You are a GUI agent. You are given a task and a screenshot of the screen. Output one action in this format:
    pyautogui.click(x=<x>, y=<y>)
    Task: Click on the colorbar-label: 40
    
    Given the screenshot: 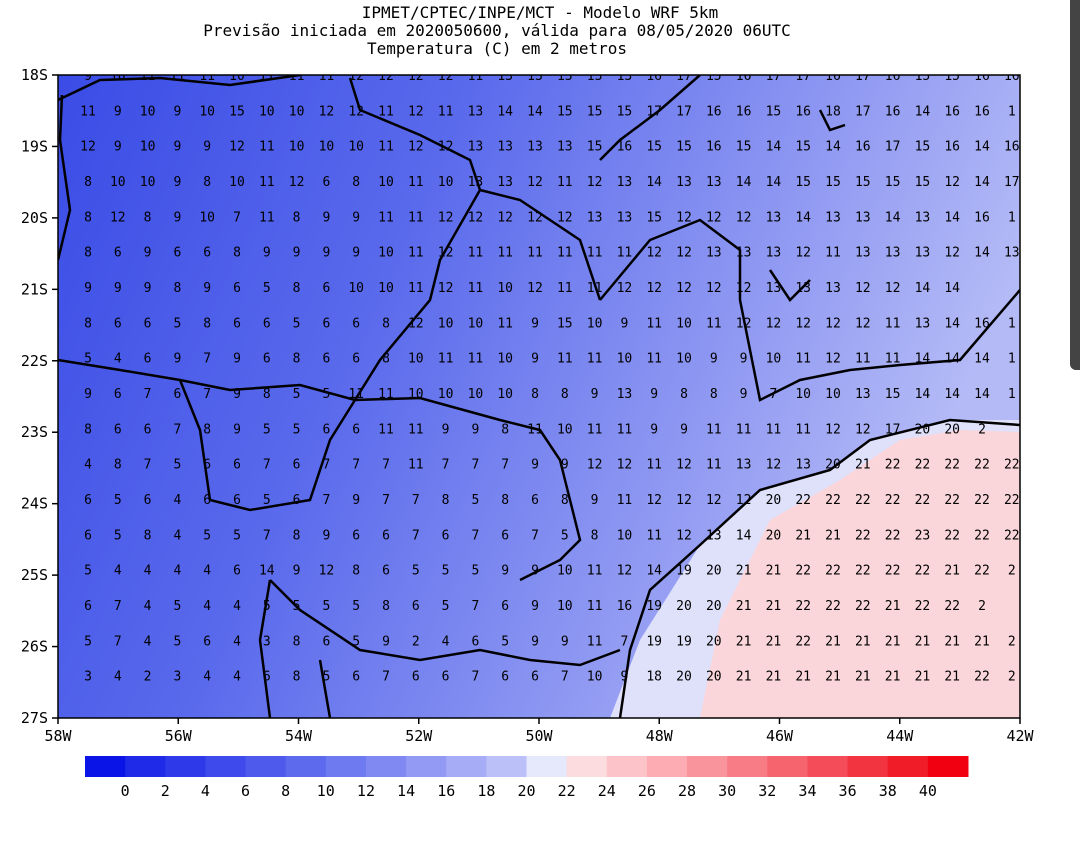 What is the action you would take?
    pyautogui.click(x=928, y=791)
    